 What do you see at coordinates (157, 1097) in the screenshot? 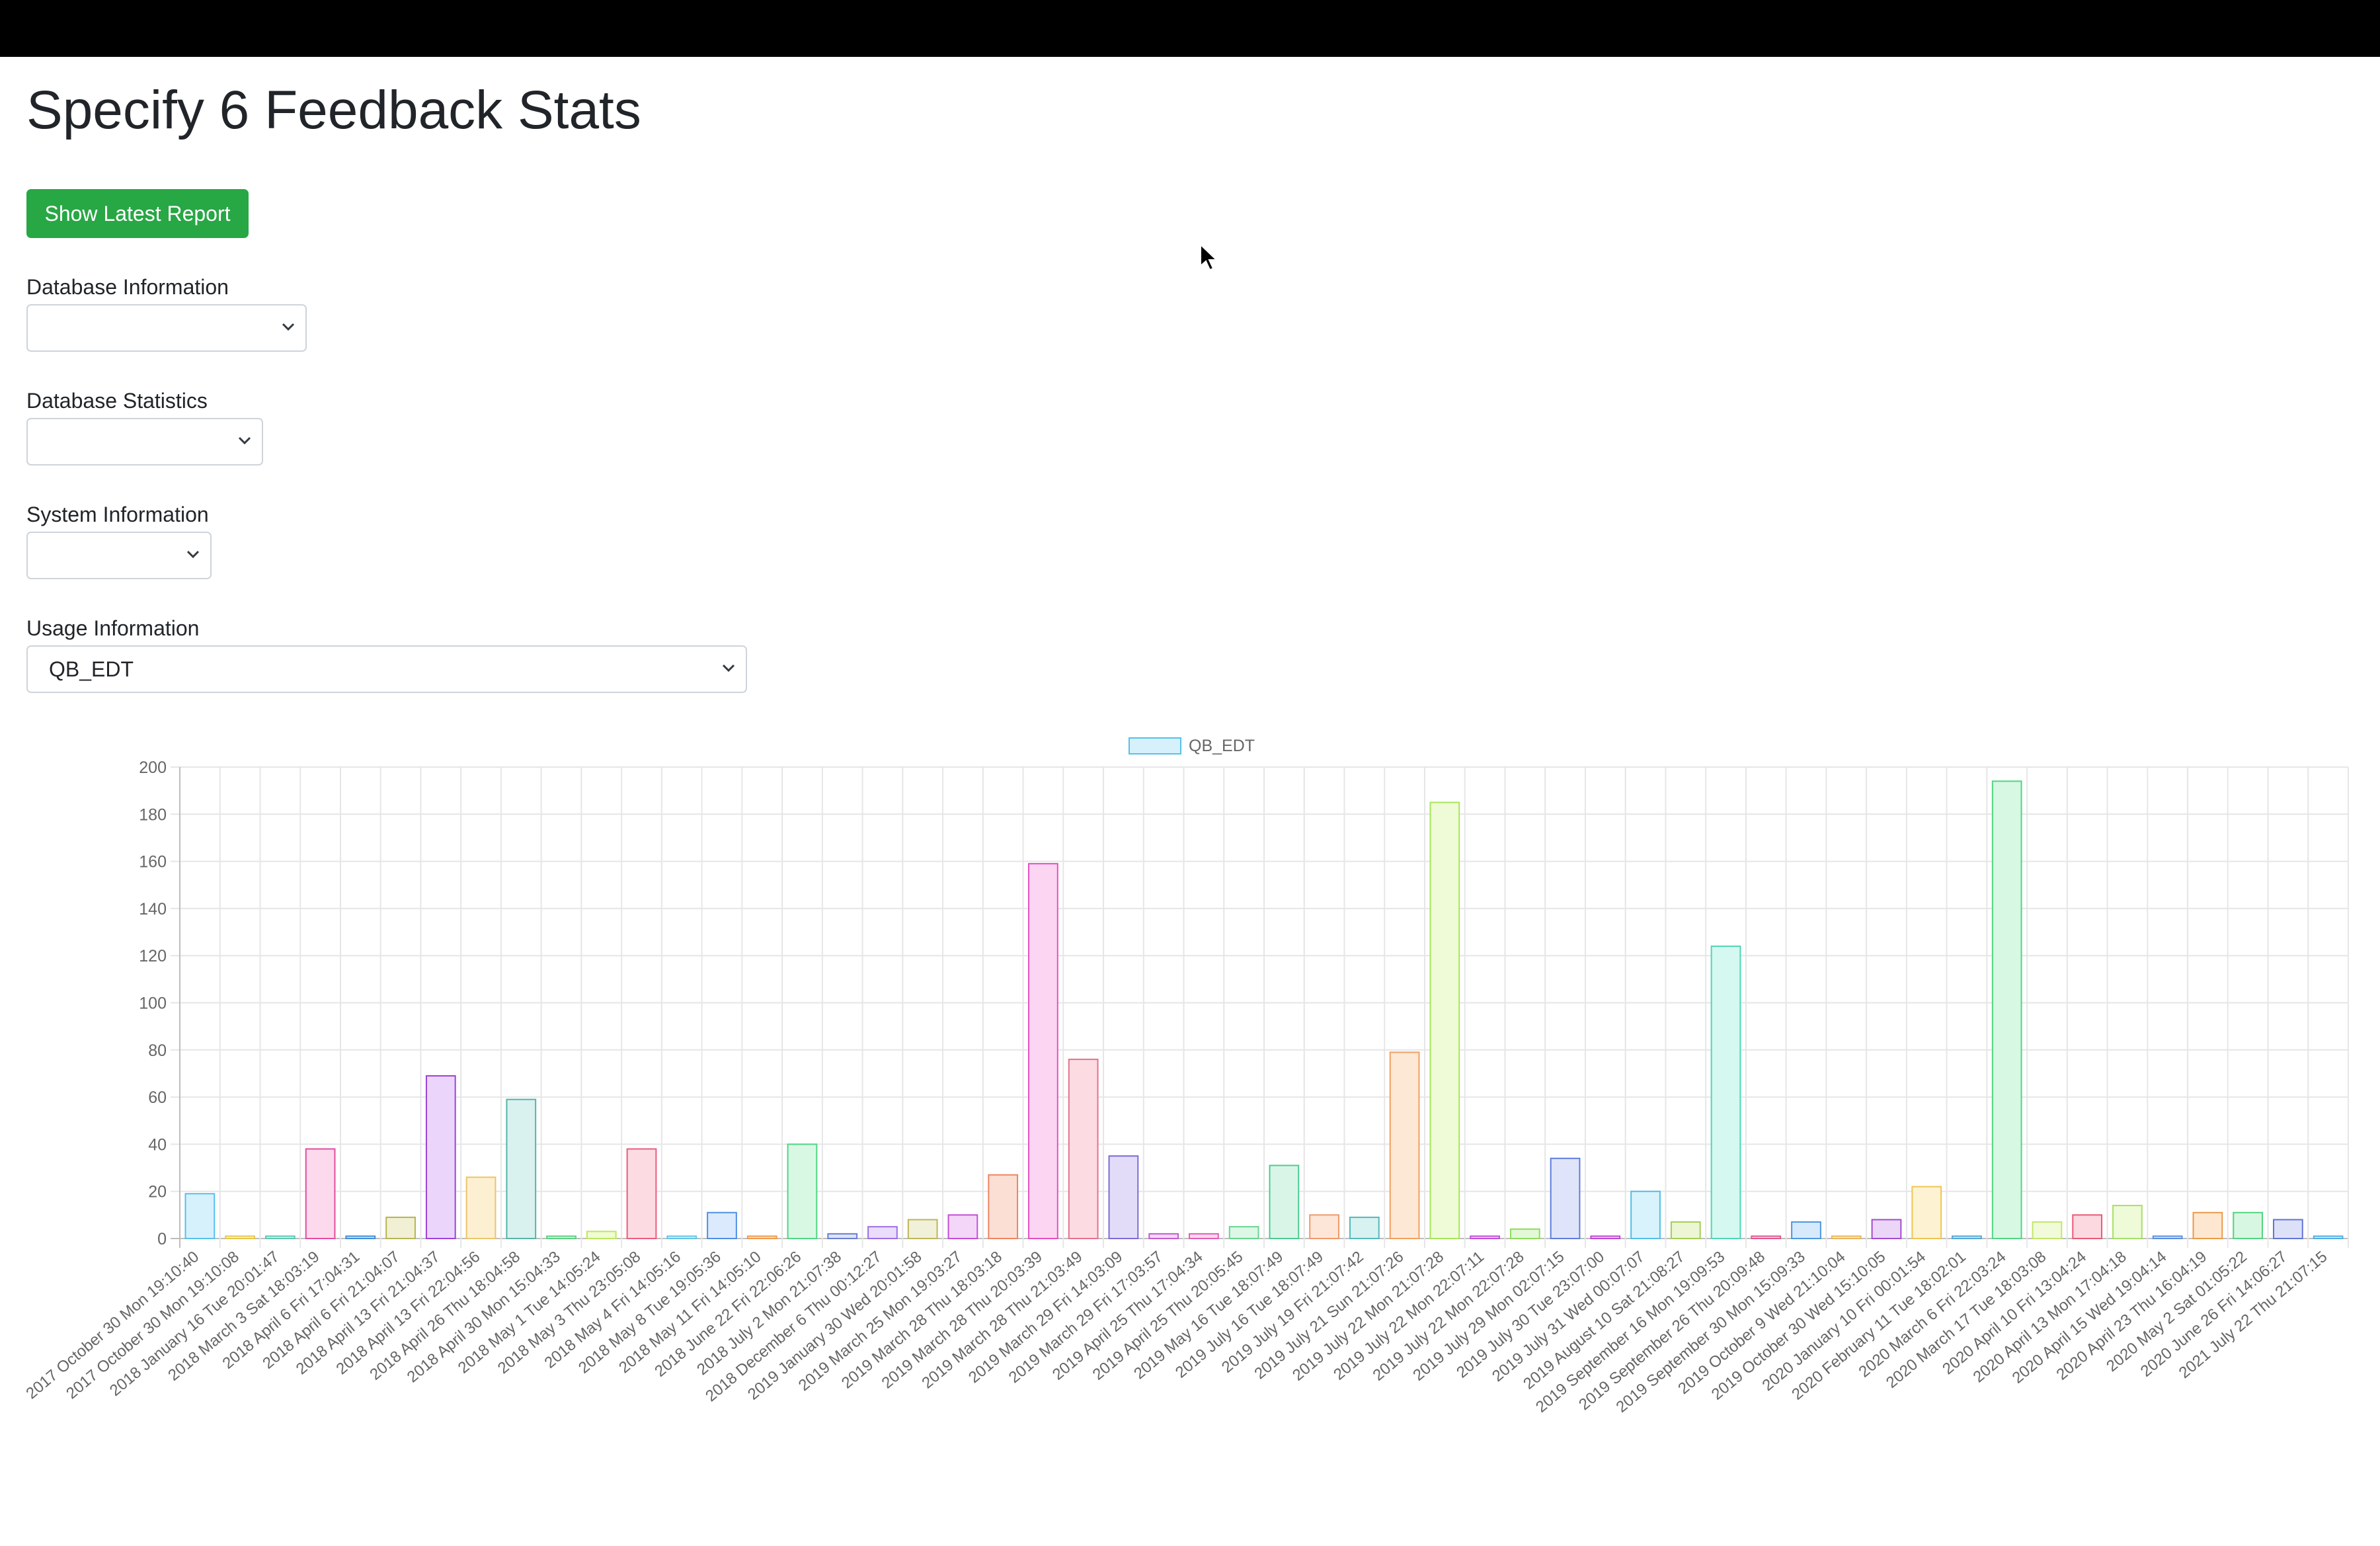
I see `y-tick-label: 60` at bounding box center [157, 1097].